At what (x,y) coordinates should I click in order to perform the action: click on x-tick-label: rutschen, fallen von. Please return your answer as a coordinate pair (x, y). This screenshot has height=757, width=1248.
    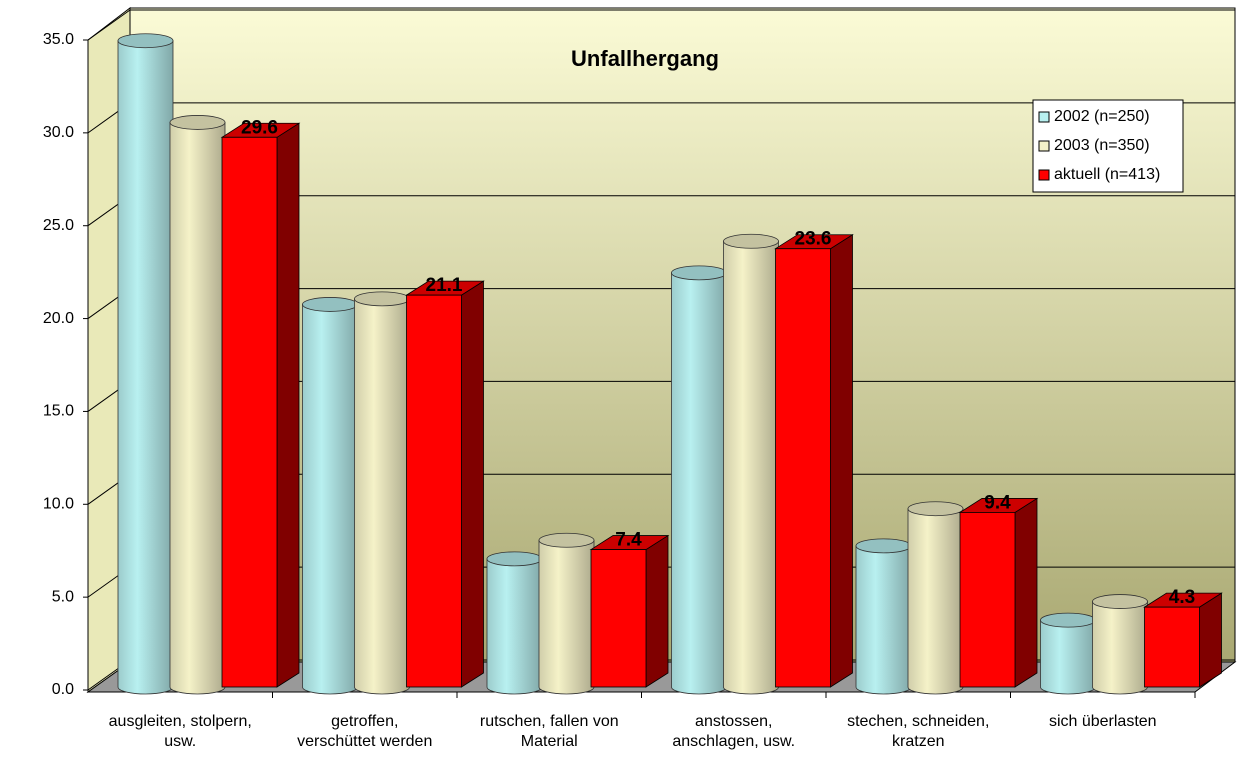
    Looking at the image, I should click on (549, 721).